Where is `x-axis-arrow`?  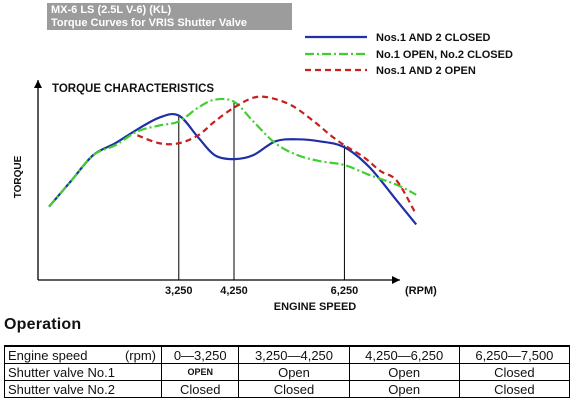
x-axis-arrow is located at coordinates (396, 280).